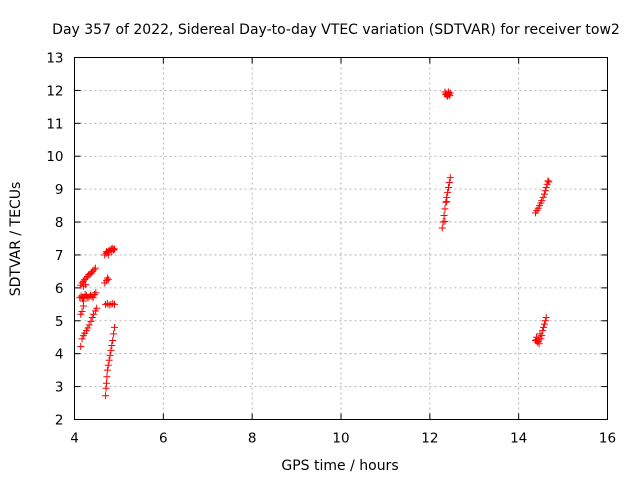  Describe the element at coordinates (16, 239) in the screenshot. I see `y-axis-title: SDTVAR / TECUs` at that location.